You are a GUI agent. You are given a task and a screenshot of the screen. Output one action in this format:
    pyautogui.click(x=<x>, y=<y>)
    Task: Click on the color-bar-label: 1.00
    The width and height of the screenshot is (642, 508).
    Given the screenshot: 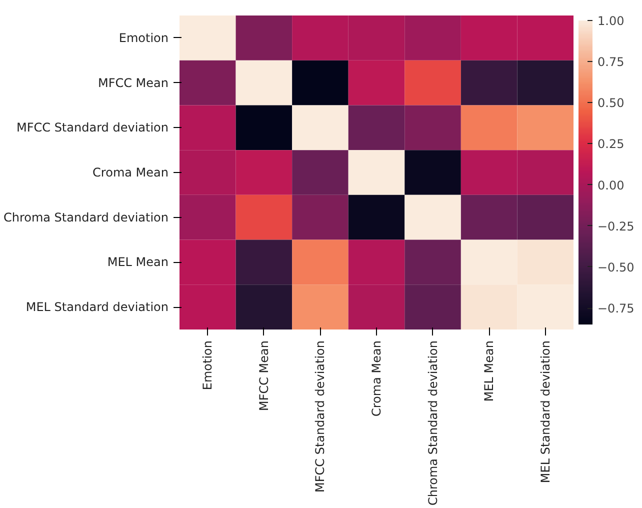 What is the action you would take?
    pyautogui.click(x=611, y=21)
    